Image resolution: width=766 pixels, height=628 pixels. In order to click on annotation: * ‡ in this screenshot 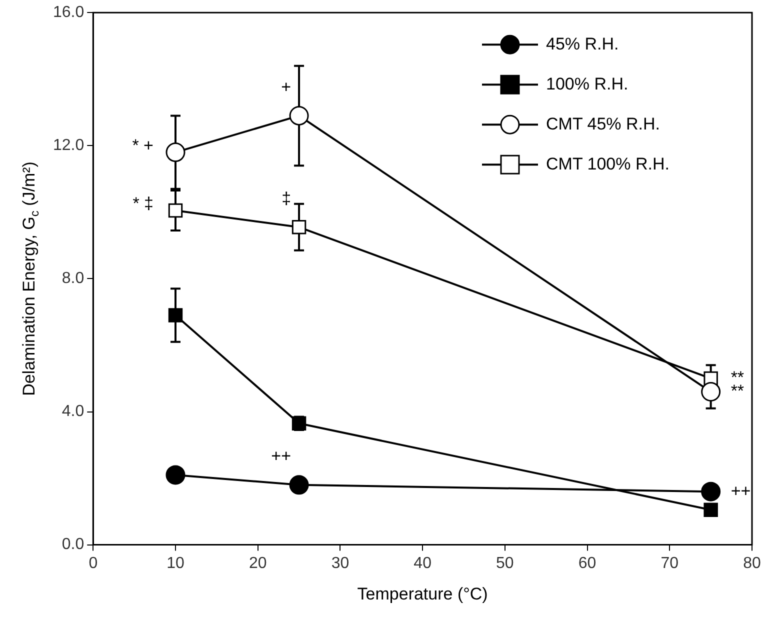, I will do `click(143, 204)`.